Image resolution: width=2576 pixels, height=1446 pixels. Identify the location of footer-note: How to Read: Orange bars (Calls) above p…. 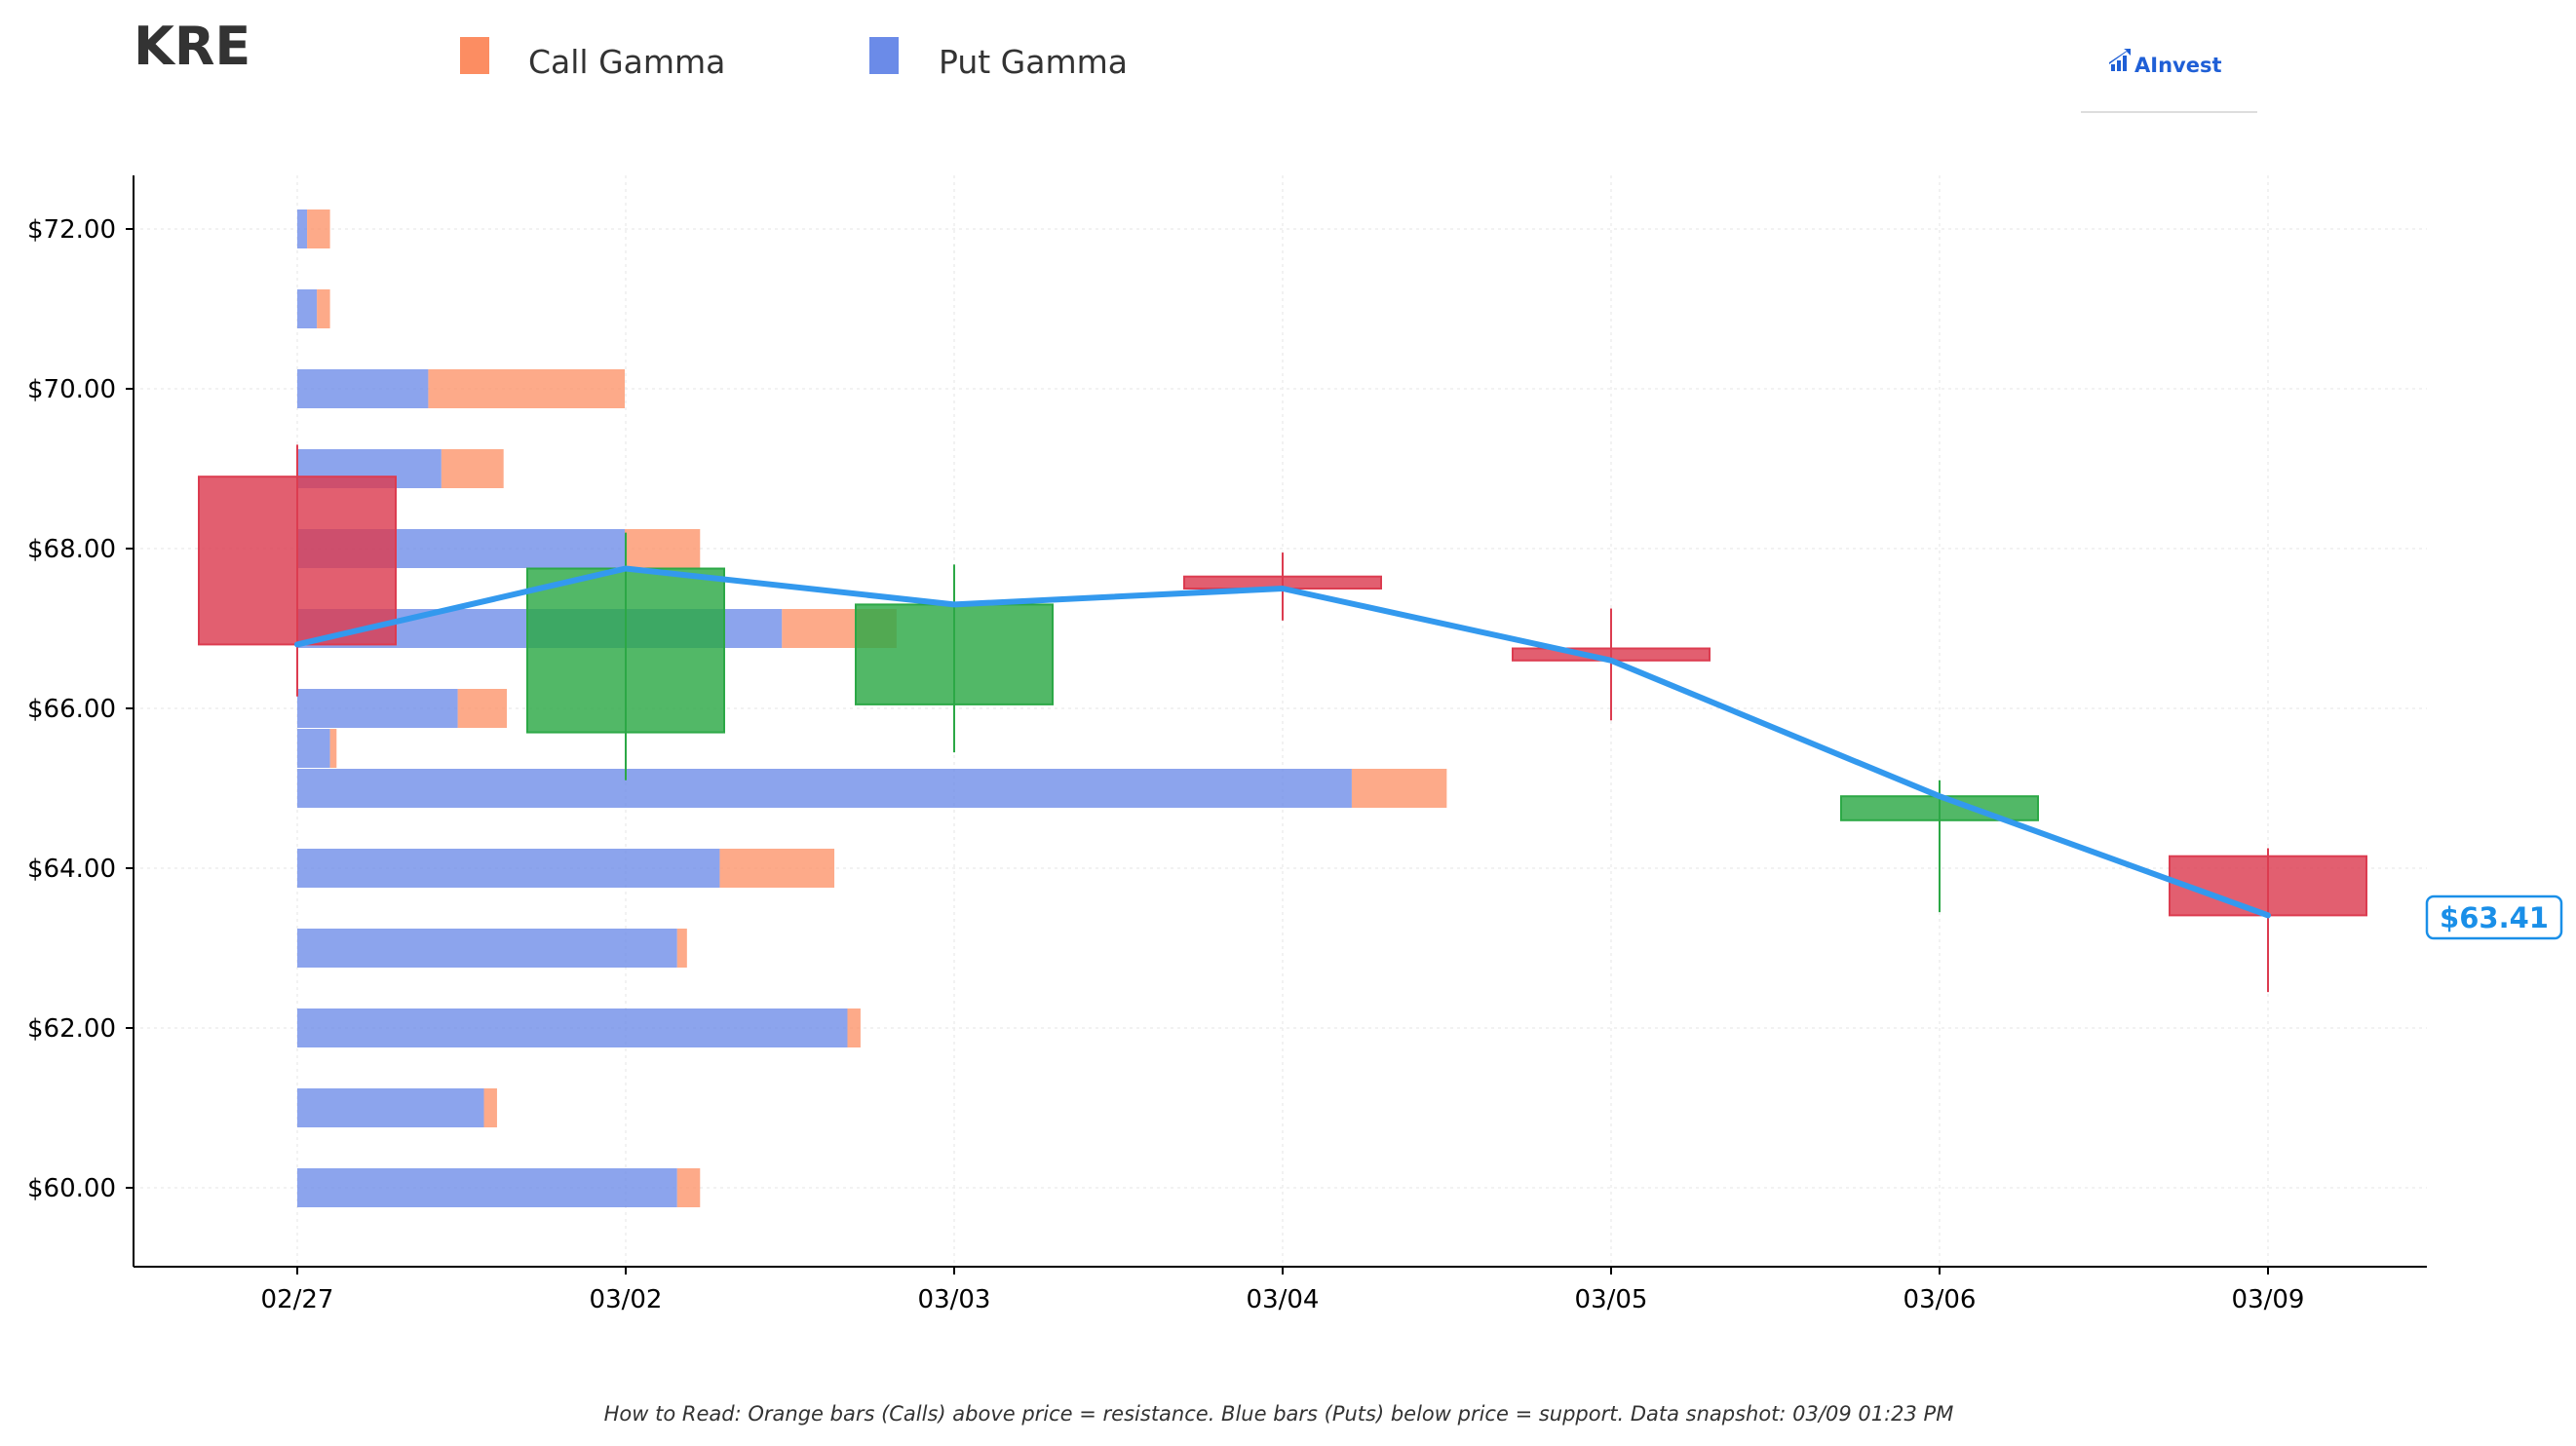
(1279, 1414).